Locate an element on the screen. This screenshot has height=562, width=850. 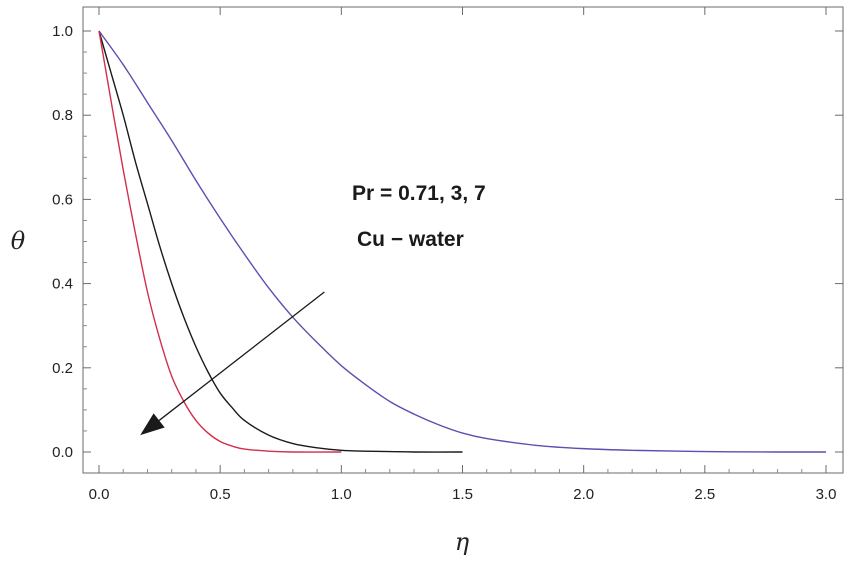
y-tick-label: 0.6 is located at coordinates (62, 199).